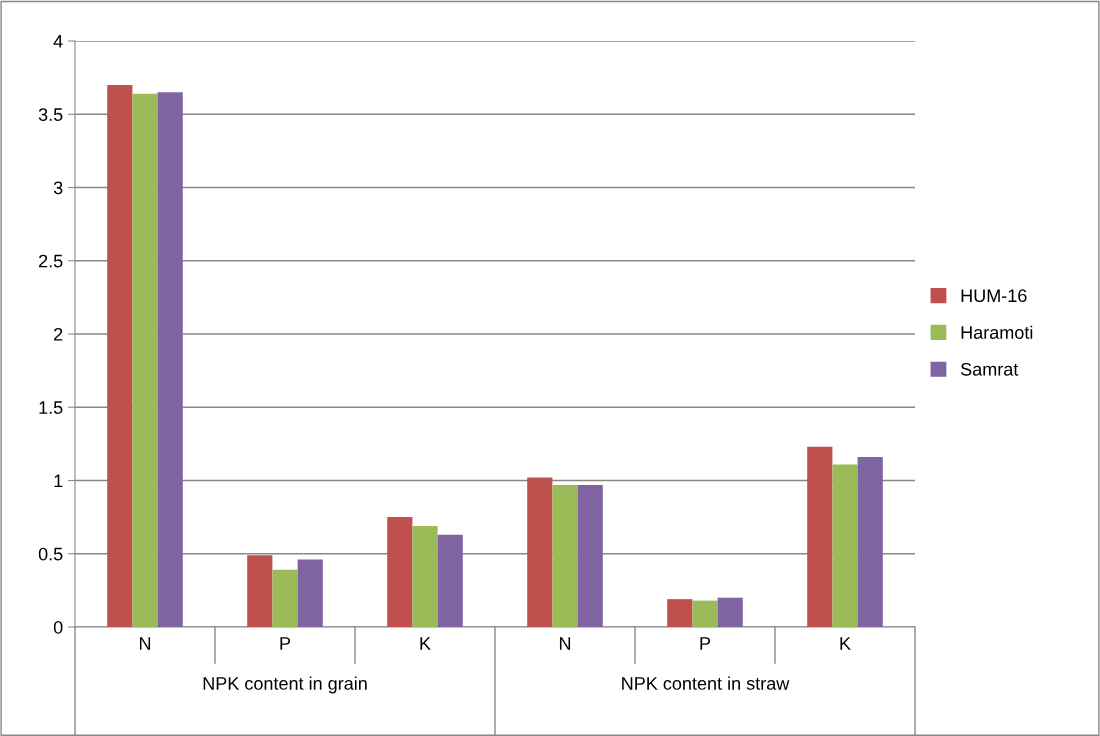 The image size is (1100, 736). Describe the element at coordinates (50, 114) in the screenshot. I see `y-tick-label: 3.5` at that location.